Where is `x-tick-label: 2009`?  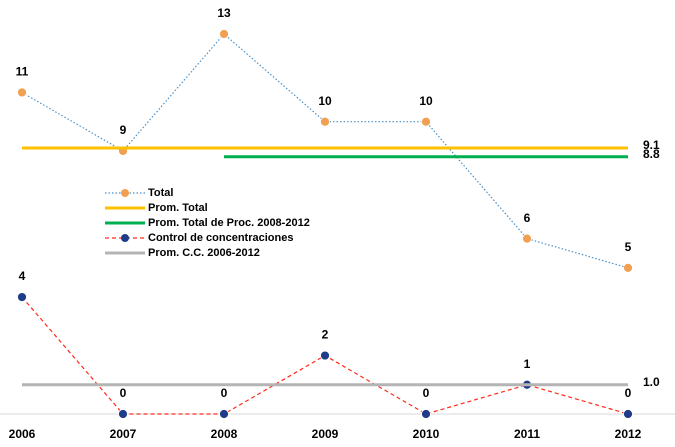
x-tick-label: 2009 is located at coordinates (325, 434).